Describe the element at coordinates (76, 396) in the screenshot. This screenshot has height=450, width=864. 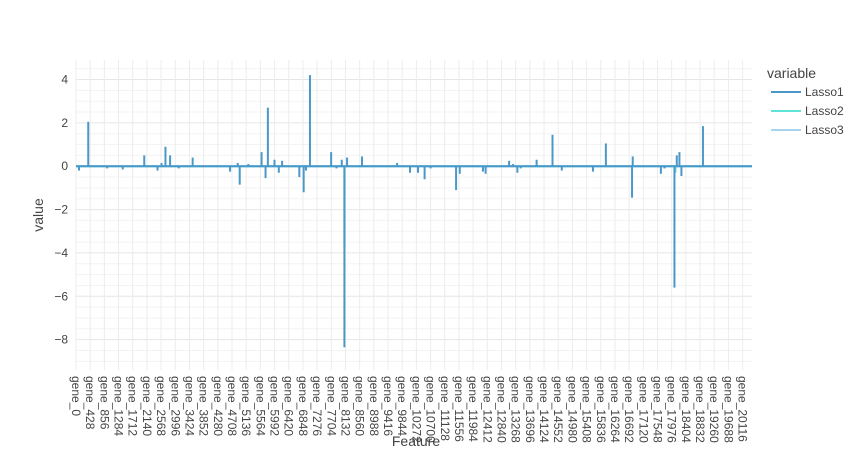
I see `x-tick-label: gene_0` at that location.